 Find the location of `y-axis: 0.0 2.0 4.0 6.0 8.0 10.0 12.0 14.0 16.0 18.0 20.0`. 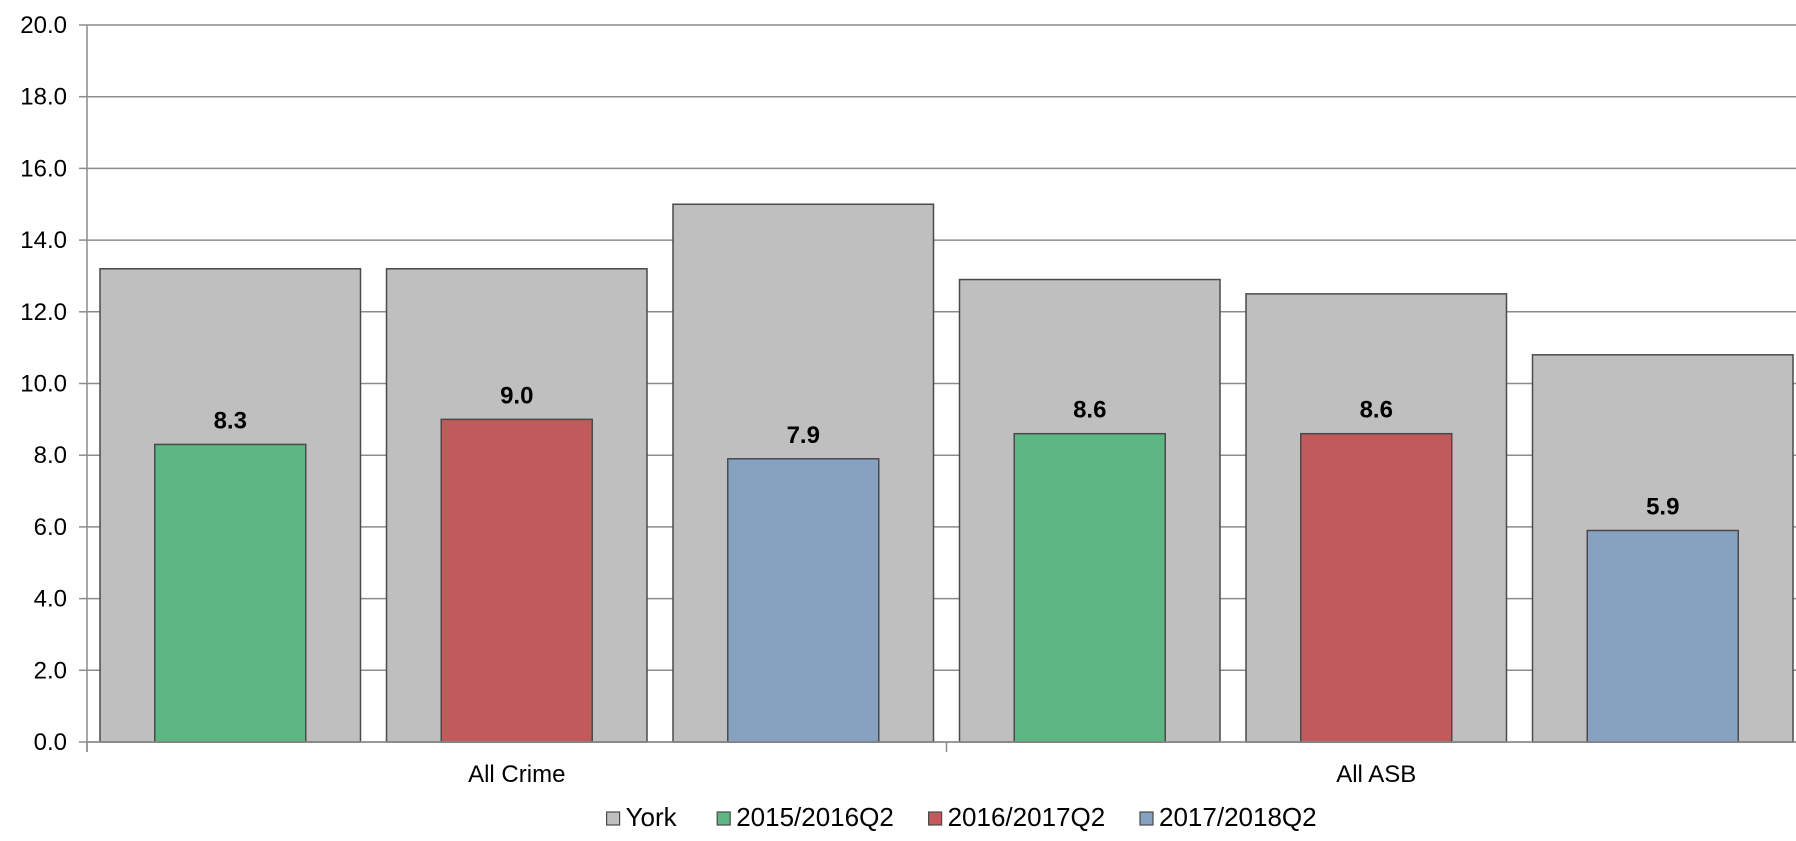

y-axis: 0.0 2.0 4.0 6.0 8.0 10.0 12.0 14.0 16.0 18.0 20.0 is located at coordinates (54, 384).